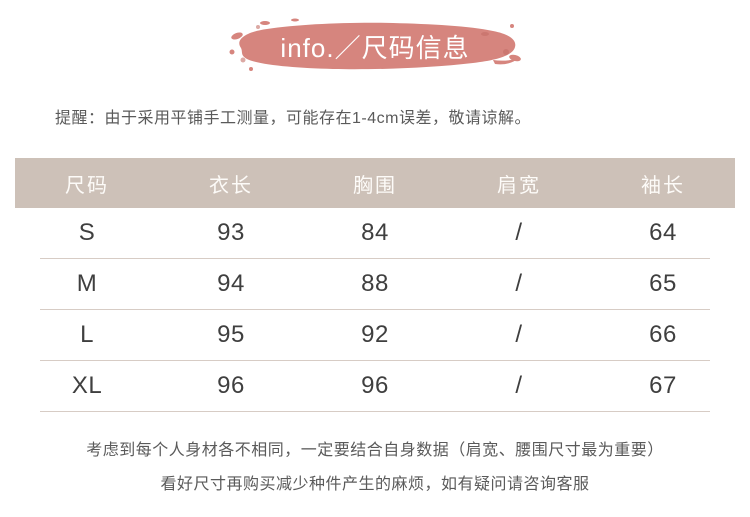  I want to click on table-row: XL 96 96 / 67, so click(375, 386).